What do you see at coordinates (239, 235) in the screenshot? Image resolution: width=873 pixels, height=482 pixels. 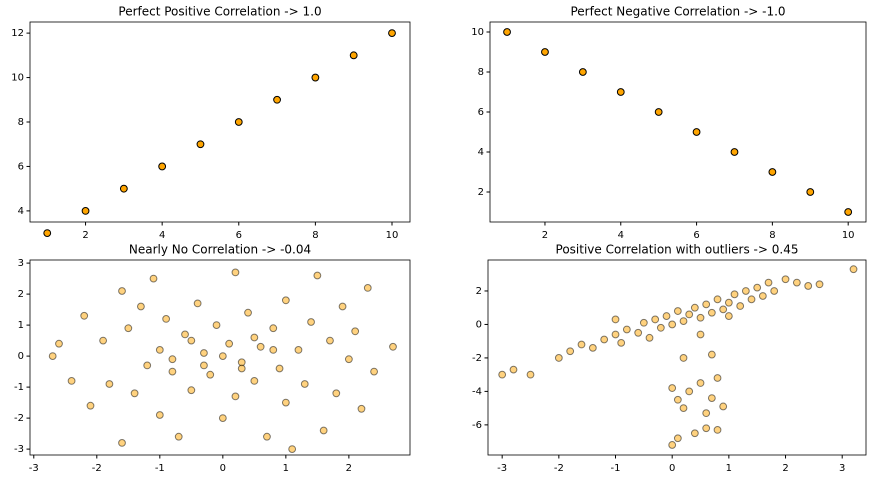 I see `x-tick-label: 6` at bounding box center [239, 235].